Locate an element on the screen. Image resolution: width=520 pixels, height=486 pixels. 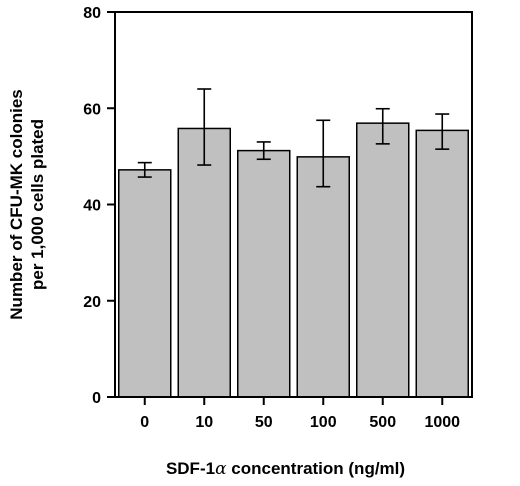
x-tick-label: 100 is located at coordinates (323, 422).